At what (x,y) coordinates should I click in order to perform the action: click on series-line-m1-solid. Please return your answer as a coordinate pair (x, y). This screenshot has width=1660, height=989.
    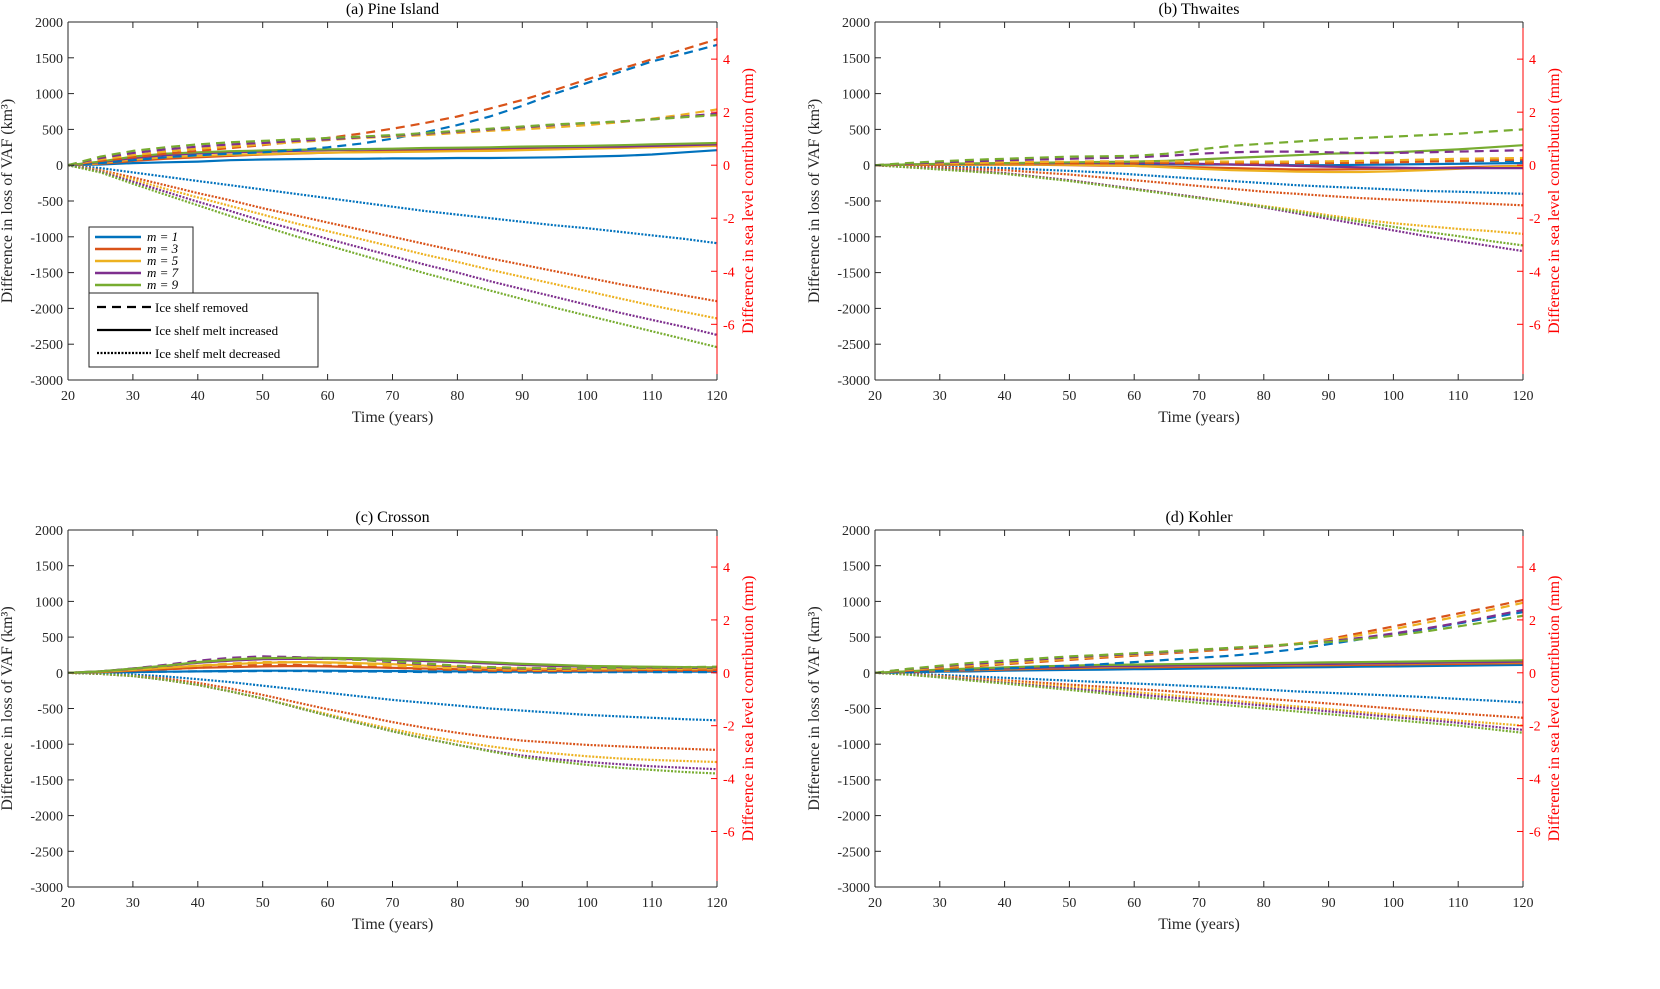
    Looking at the image, I should click on (392, 158).